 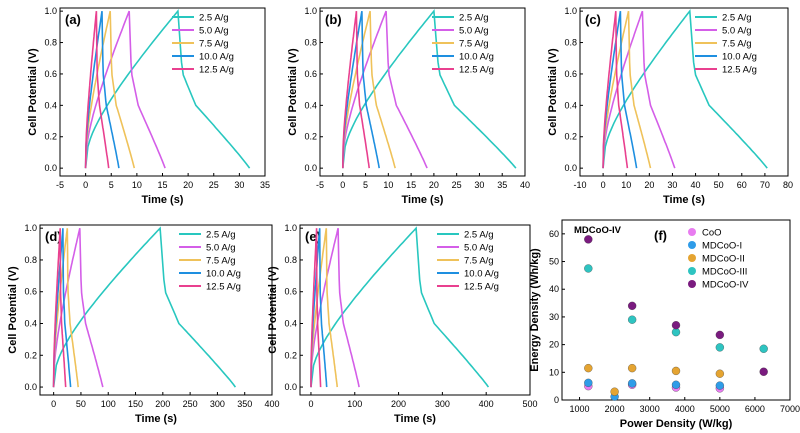 I want to click on x-tick-label: 80, so click(x=788, y=185).